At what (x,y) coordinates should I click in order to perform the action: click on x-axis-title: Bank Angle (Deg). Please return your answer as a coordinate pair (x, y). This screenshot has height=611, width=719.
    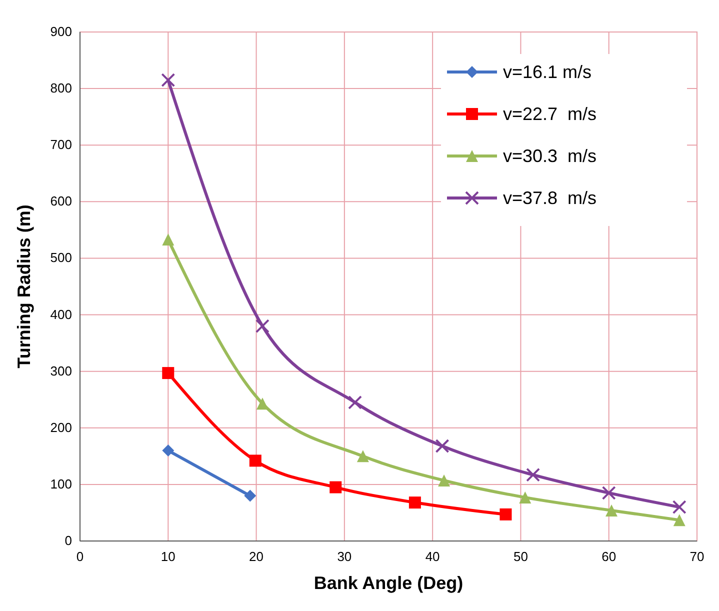
    Looking at the image, I should click on (389, 583).